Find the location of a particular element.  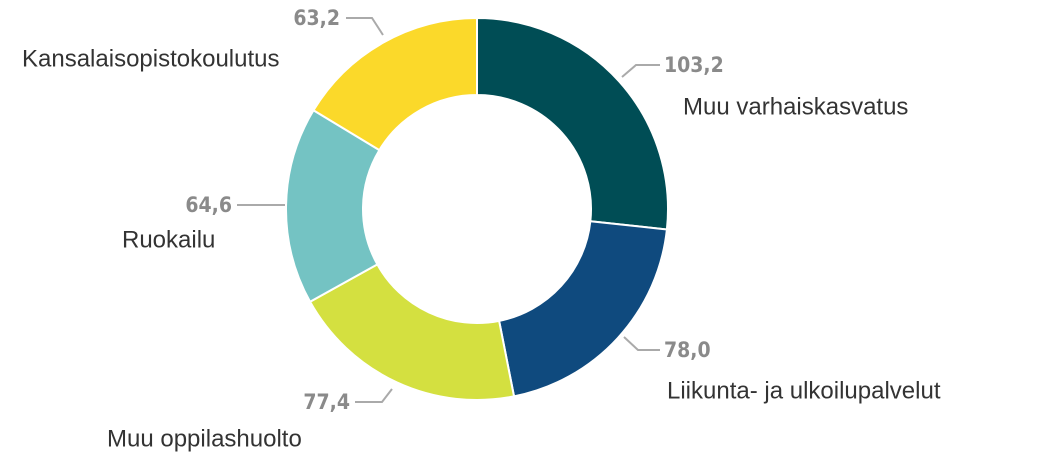

category-label: Liikunta- ja ulkoilupalvelut is located at coordinates (804, 390).